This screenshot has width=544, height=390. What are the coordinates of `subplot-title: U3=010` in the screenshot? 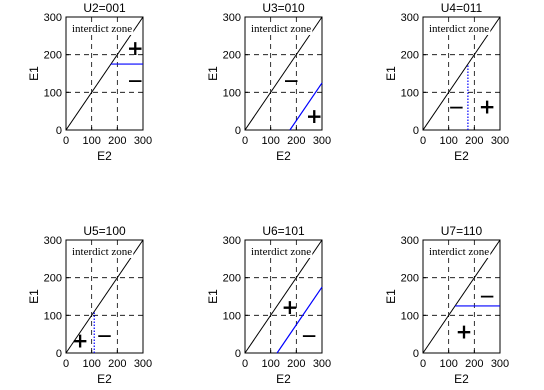 It's located at (283, 8).